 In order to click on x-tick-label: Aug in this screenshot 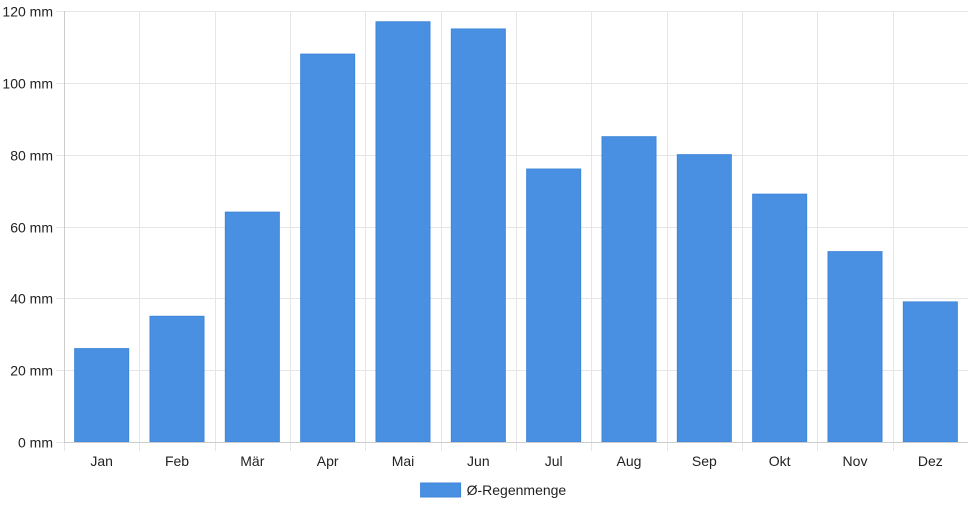, I will do `click(629, 461)`.